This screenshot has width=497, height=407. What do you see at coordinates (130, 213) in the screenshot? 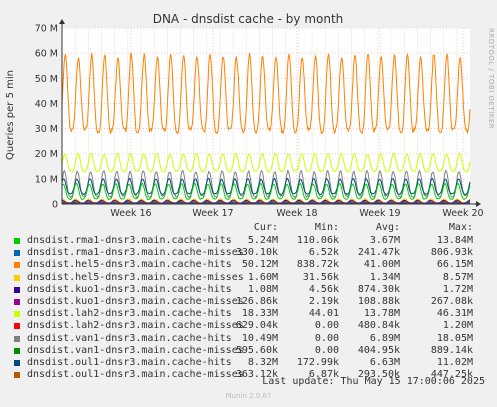
I see `x-tick-label: Week 16` at bounding box center [130, 213].